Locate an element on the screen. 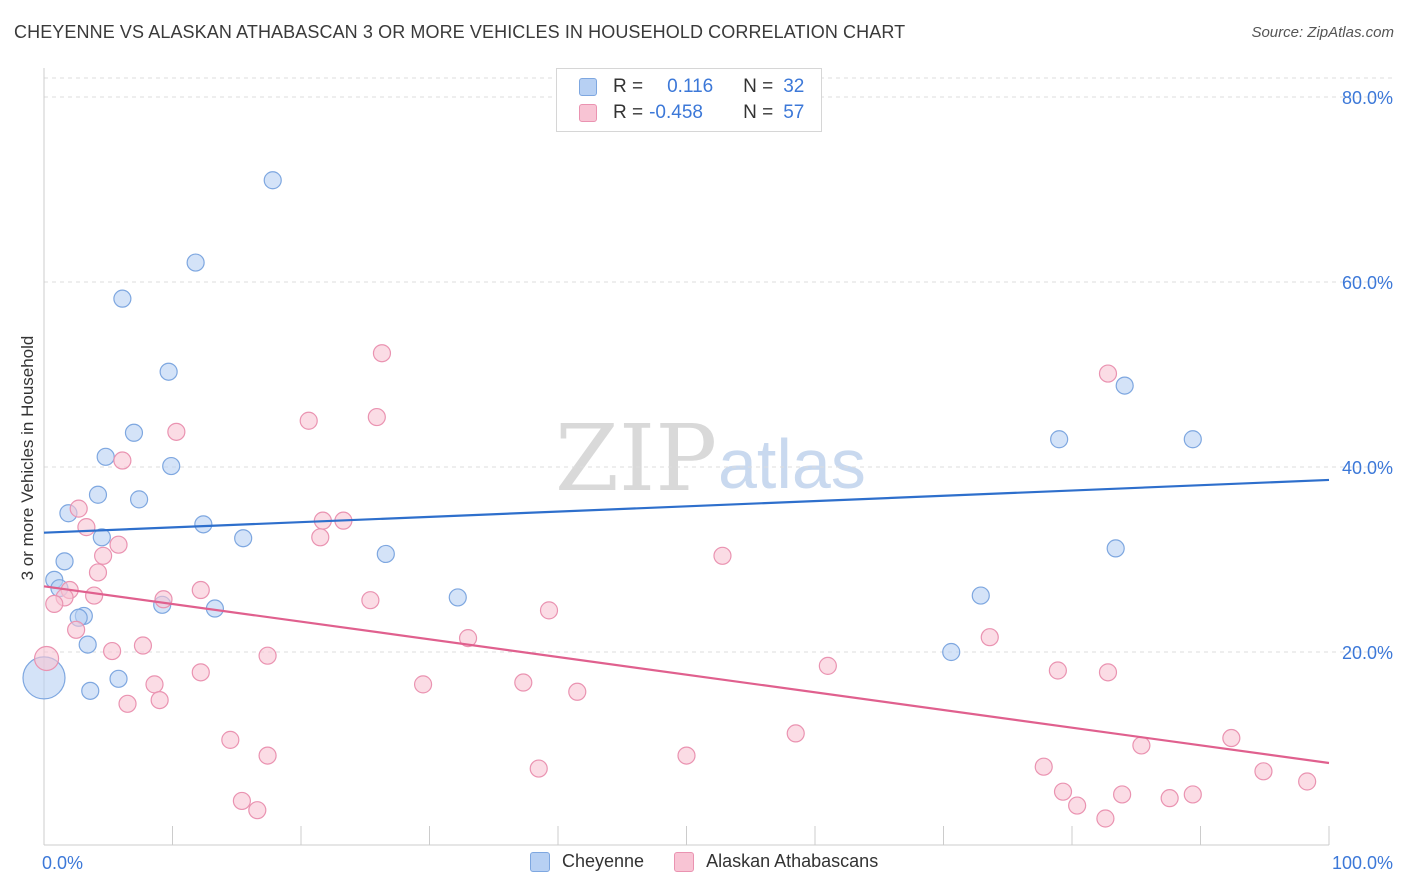  legend-item-cheyenne: Cheyenne is located at coordinates (587, 861).